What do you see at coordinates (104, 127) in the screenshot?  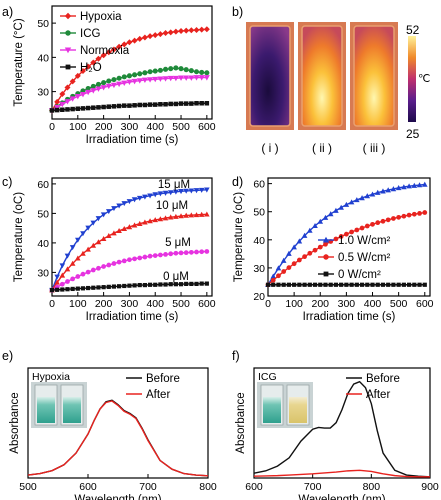 I see `x-tick-label: 200` at bounding box center [104, 127].